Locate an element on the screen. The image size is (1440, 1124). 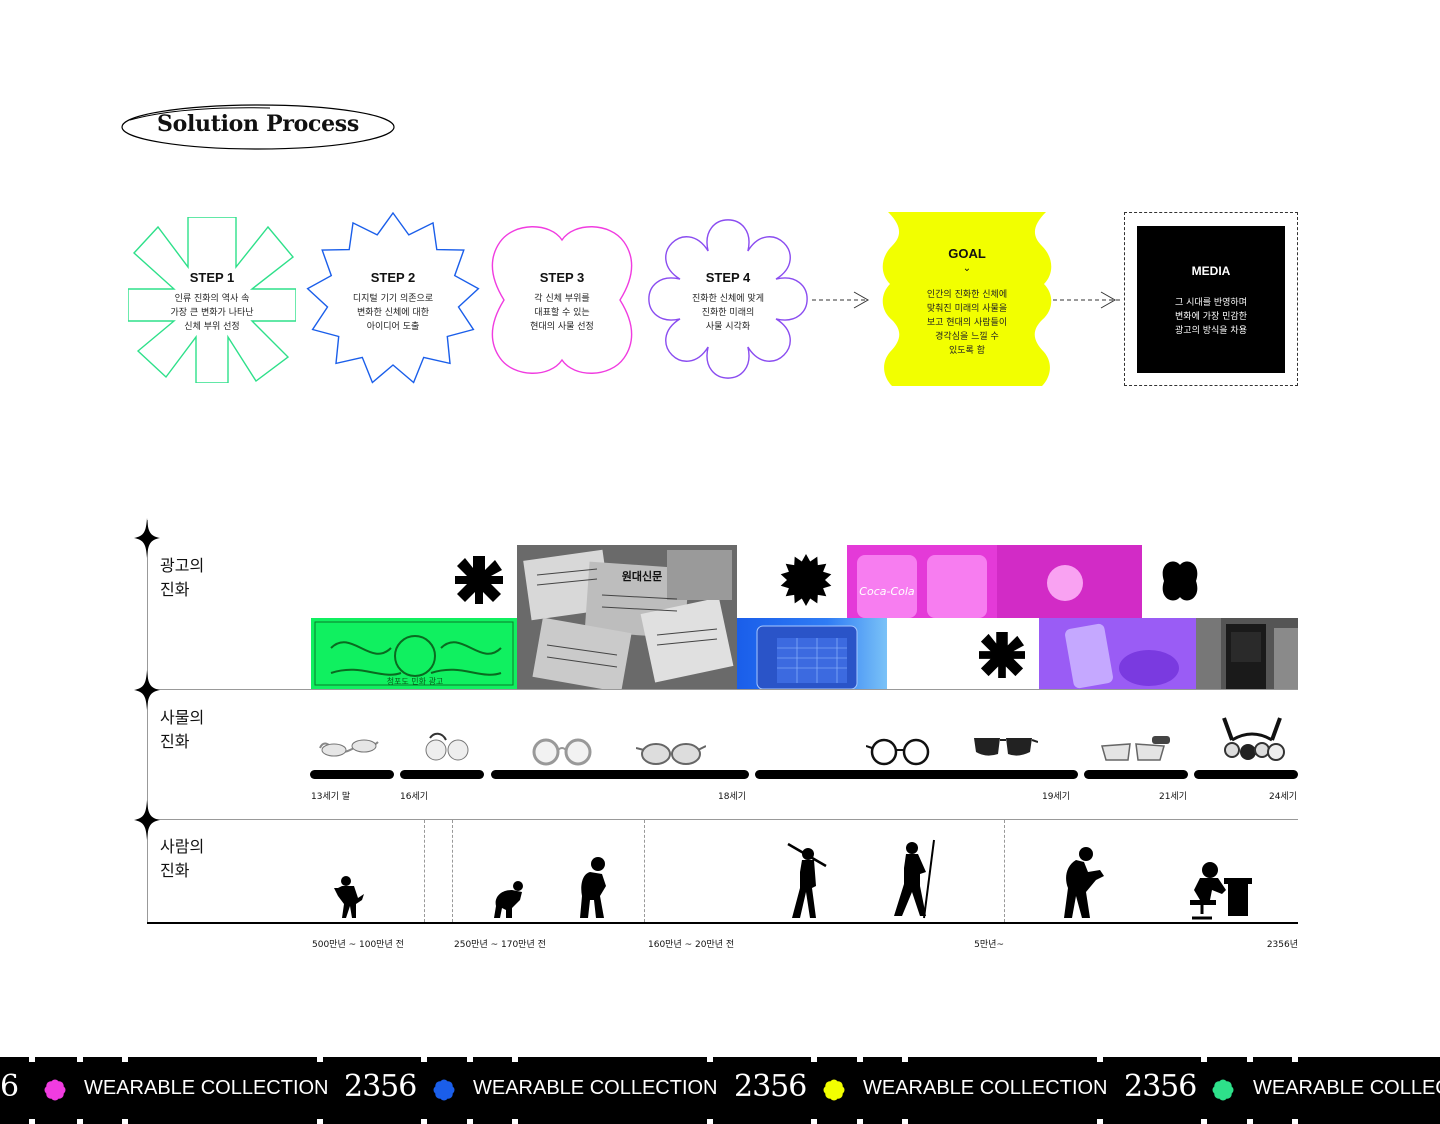
timeline-baseline is located at coordinates (722, 923).